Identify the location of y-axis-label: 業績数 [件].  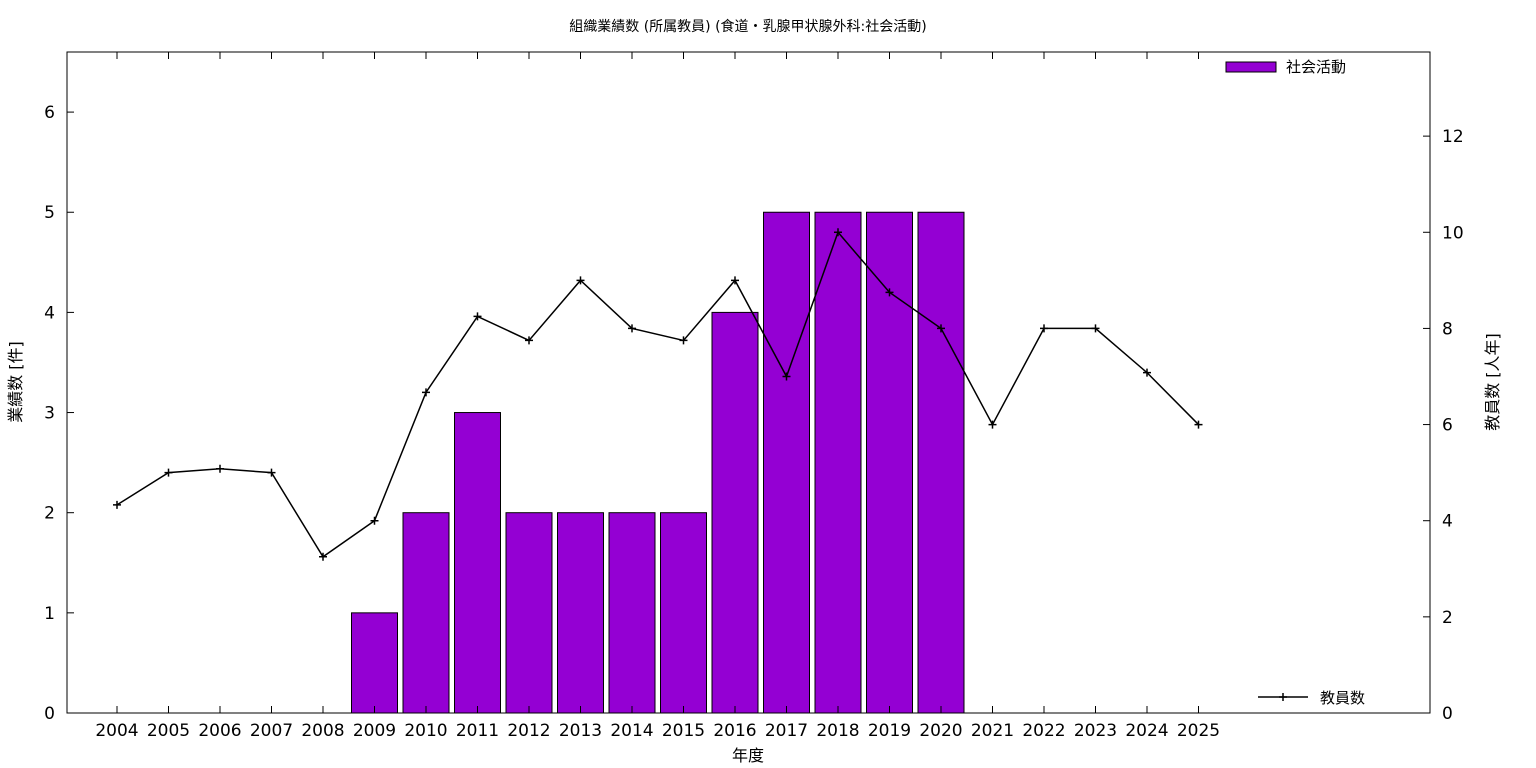
(15, 382).